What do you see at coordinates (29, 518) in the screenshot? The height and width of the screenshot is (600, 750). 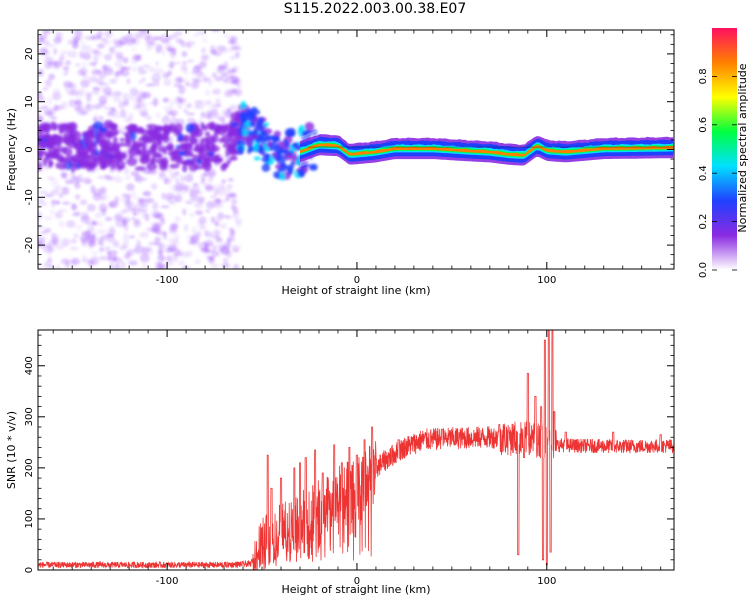 I see `y-tick-label: 100` at bounding box center [29, 518].